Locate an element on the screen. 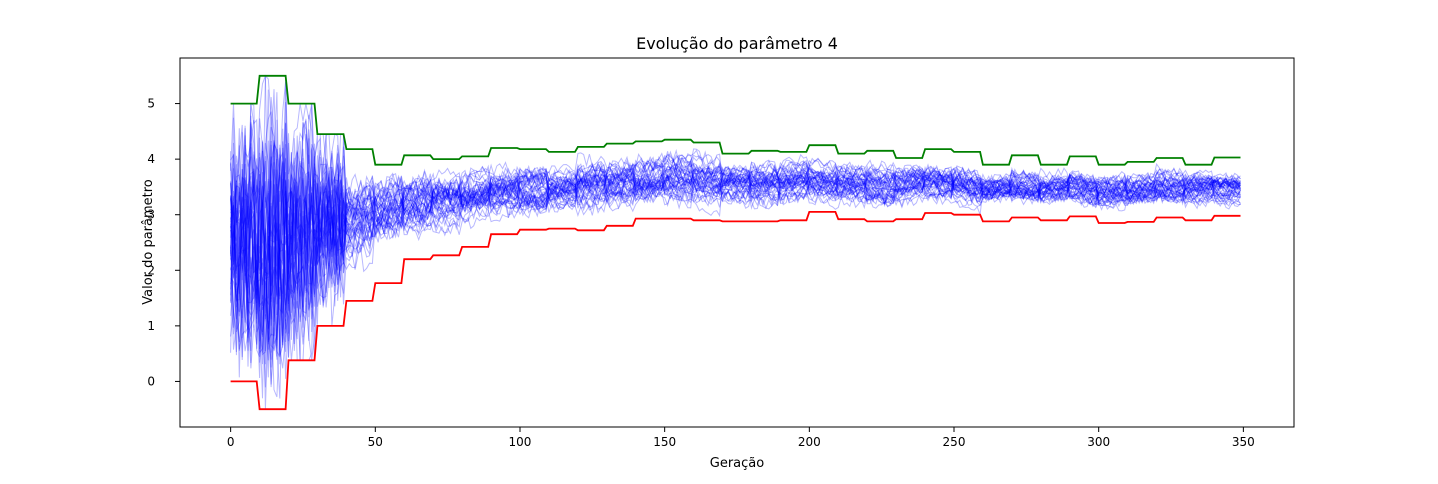  y-tick-label: 3 is located at coordinates (151, 215).